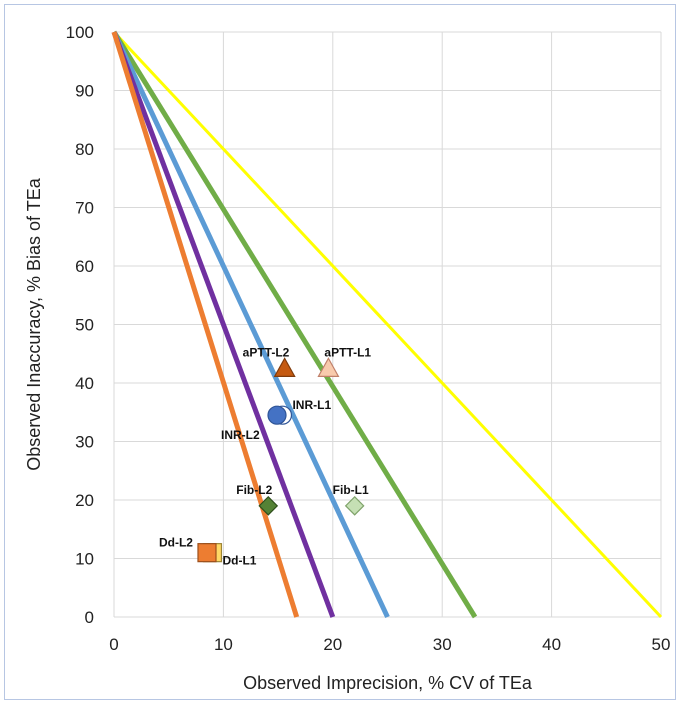  I want to click on x-tick-label: 0, so click(113, 644).